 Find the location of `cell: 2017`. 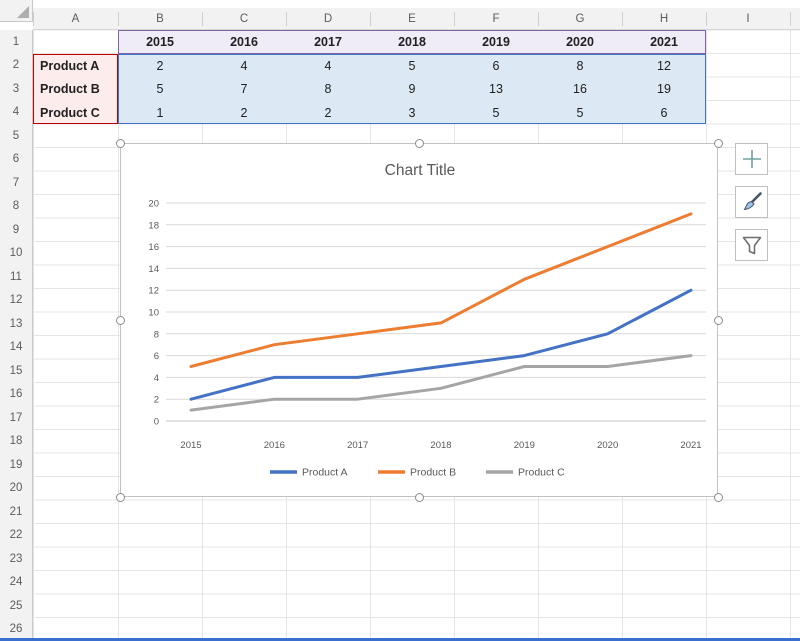

cell: 2017 is located at coordinates (328, 42).